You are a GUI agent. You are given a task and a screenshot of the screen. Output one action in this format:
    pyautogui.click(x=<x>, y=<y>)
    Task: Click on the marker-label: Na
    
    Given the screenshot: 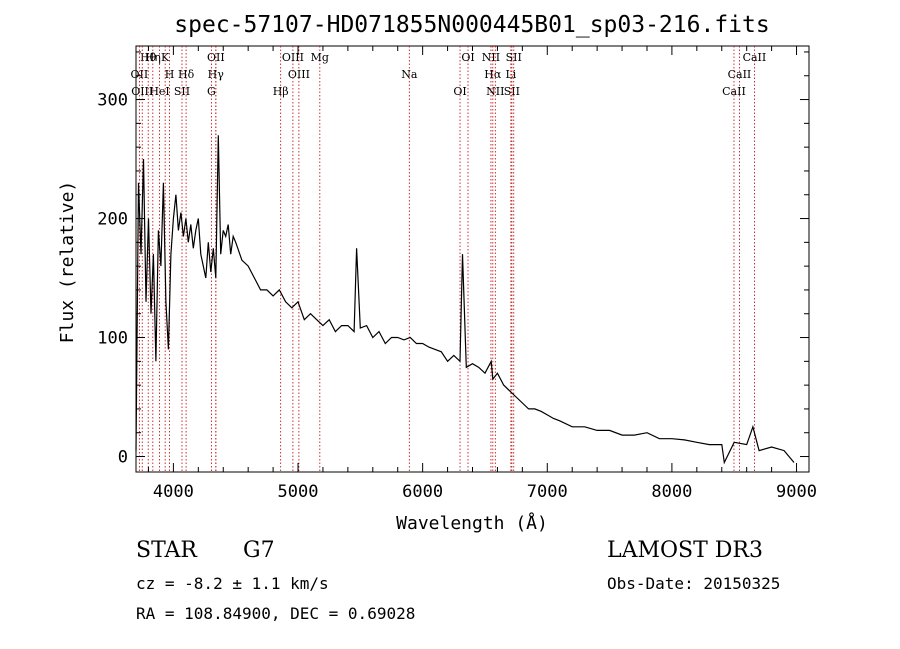 What is the action you would take?
    pyautogui.click(x=409, y=74)
    